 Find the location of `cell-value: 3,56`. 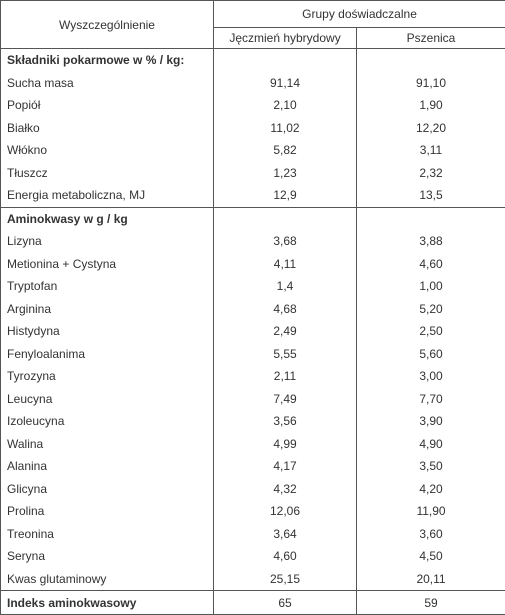

cell-value: 3,56 is located at coordinates (285, 421).